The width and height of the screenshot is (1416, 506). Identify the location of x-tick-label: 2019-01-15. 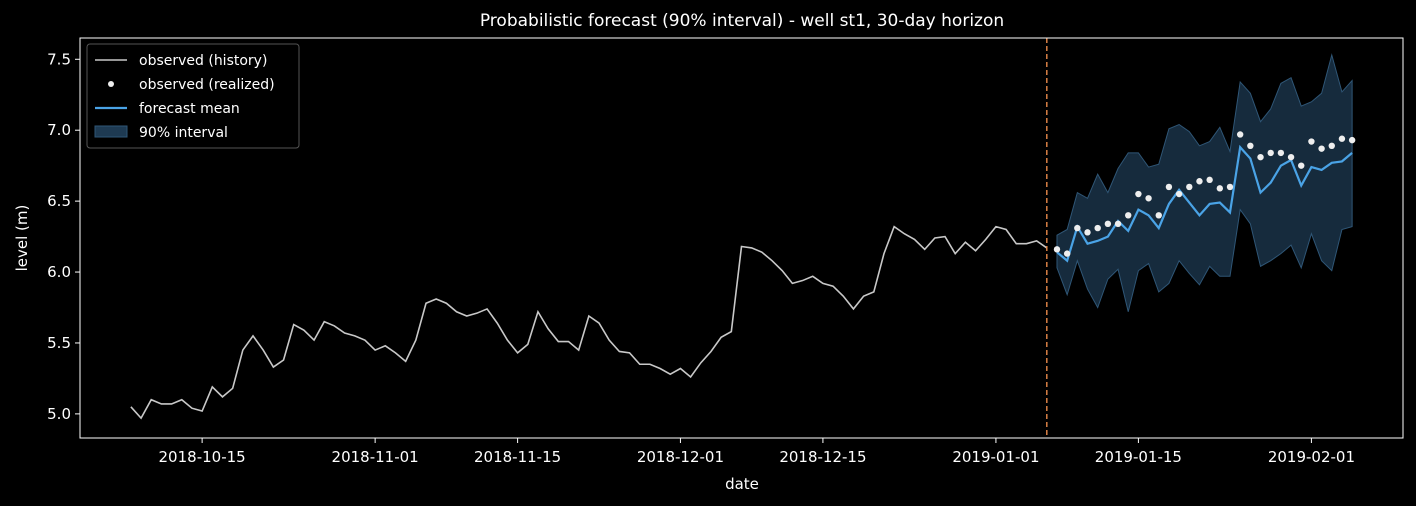
(1138, 457).